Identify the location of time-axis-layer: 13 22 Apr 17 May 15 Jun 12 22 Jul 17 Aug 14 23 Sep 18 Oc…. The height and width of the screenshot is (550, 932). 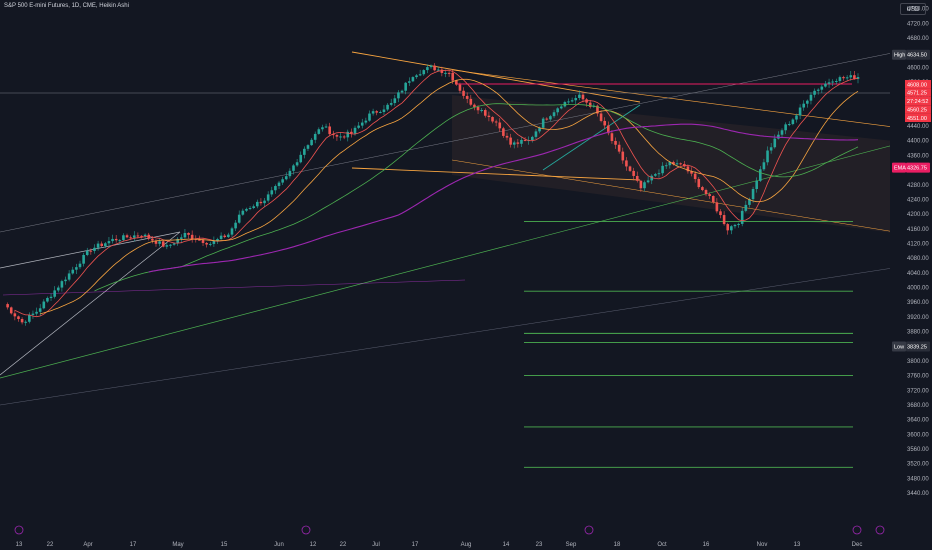
(449, 536).